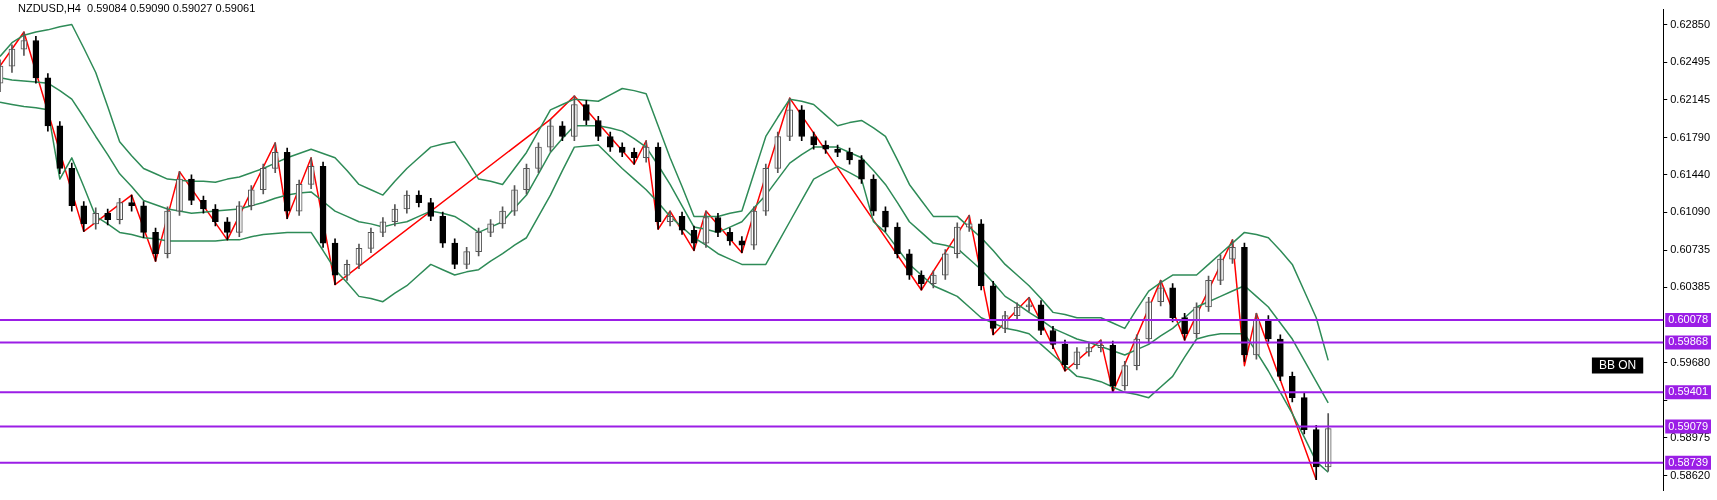  I want to click on ref-line-label: 0.59079, so click(1688, 425).